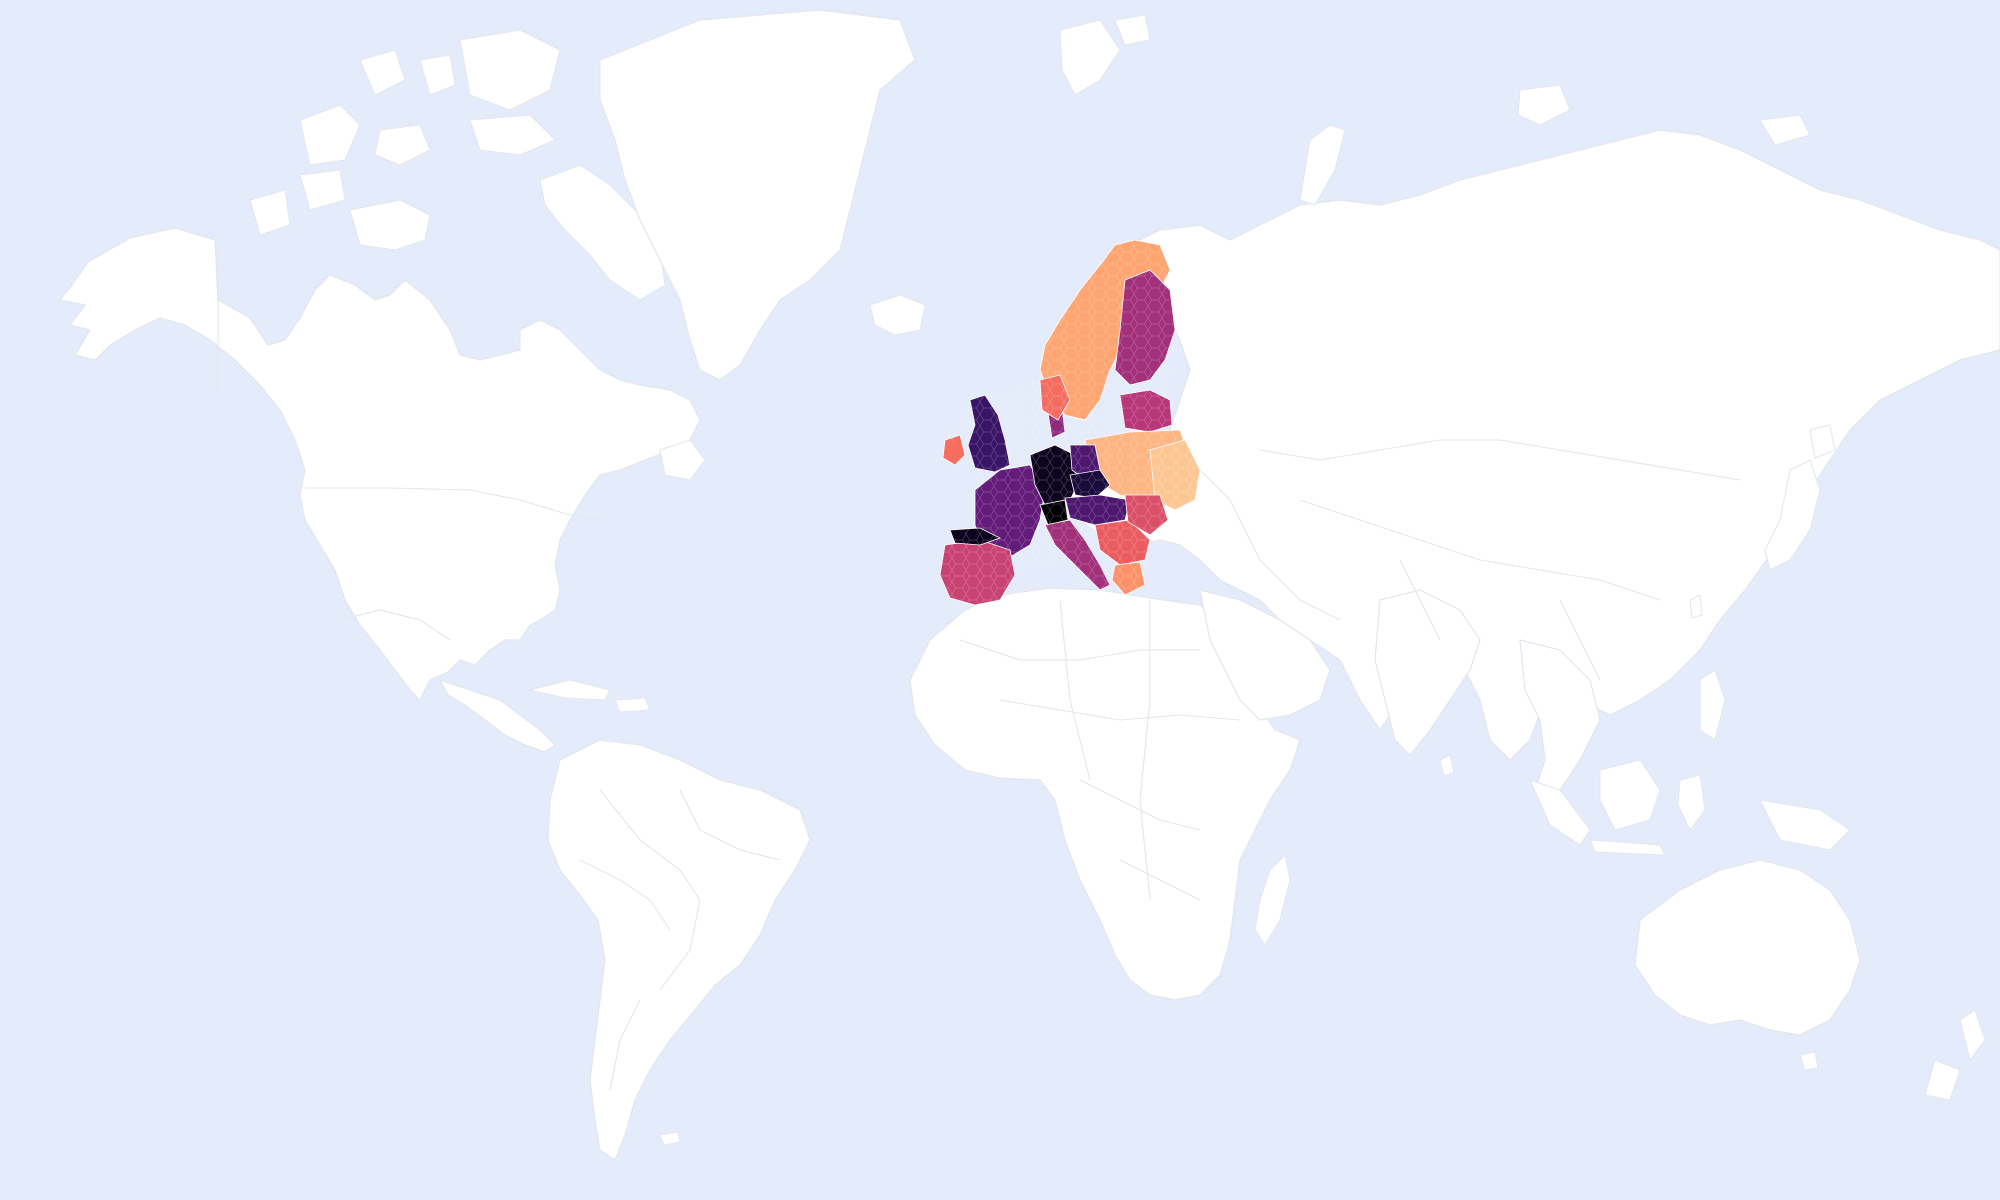 This screenshot has height=1200, width=2000. Describe the element at coordinates (402, 145) in the screenshot. I see `island-arctic-a` at that location.